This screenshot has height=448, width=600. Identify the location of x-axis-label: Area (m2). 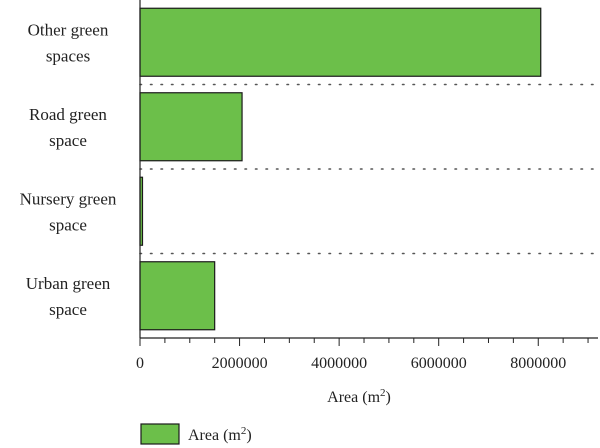
(359, 396).